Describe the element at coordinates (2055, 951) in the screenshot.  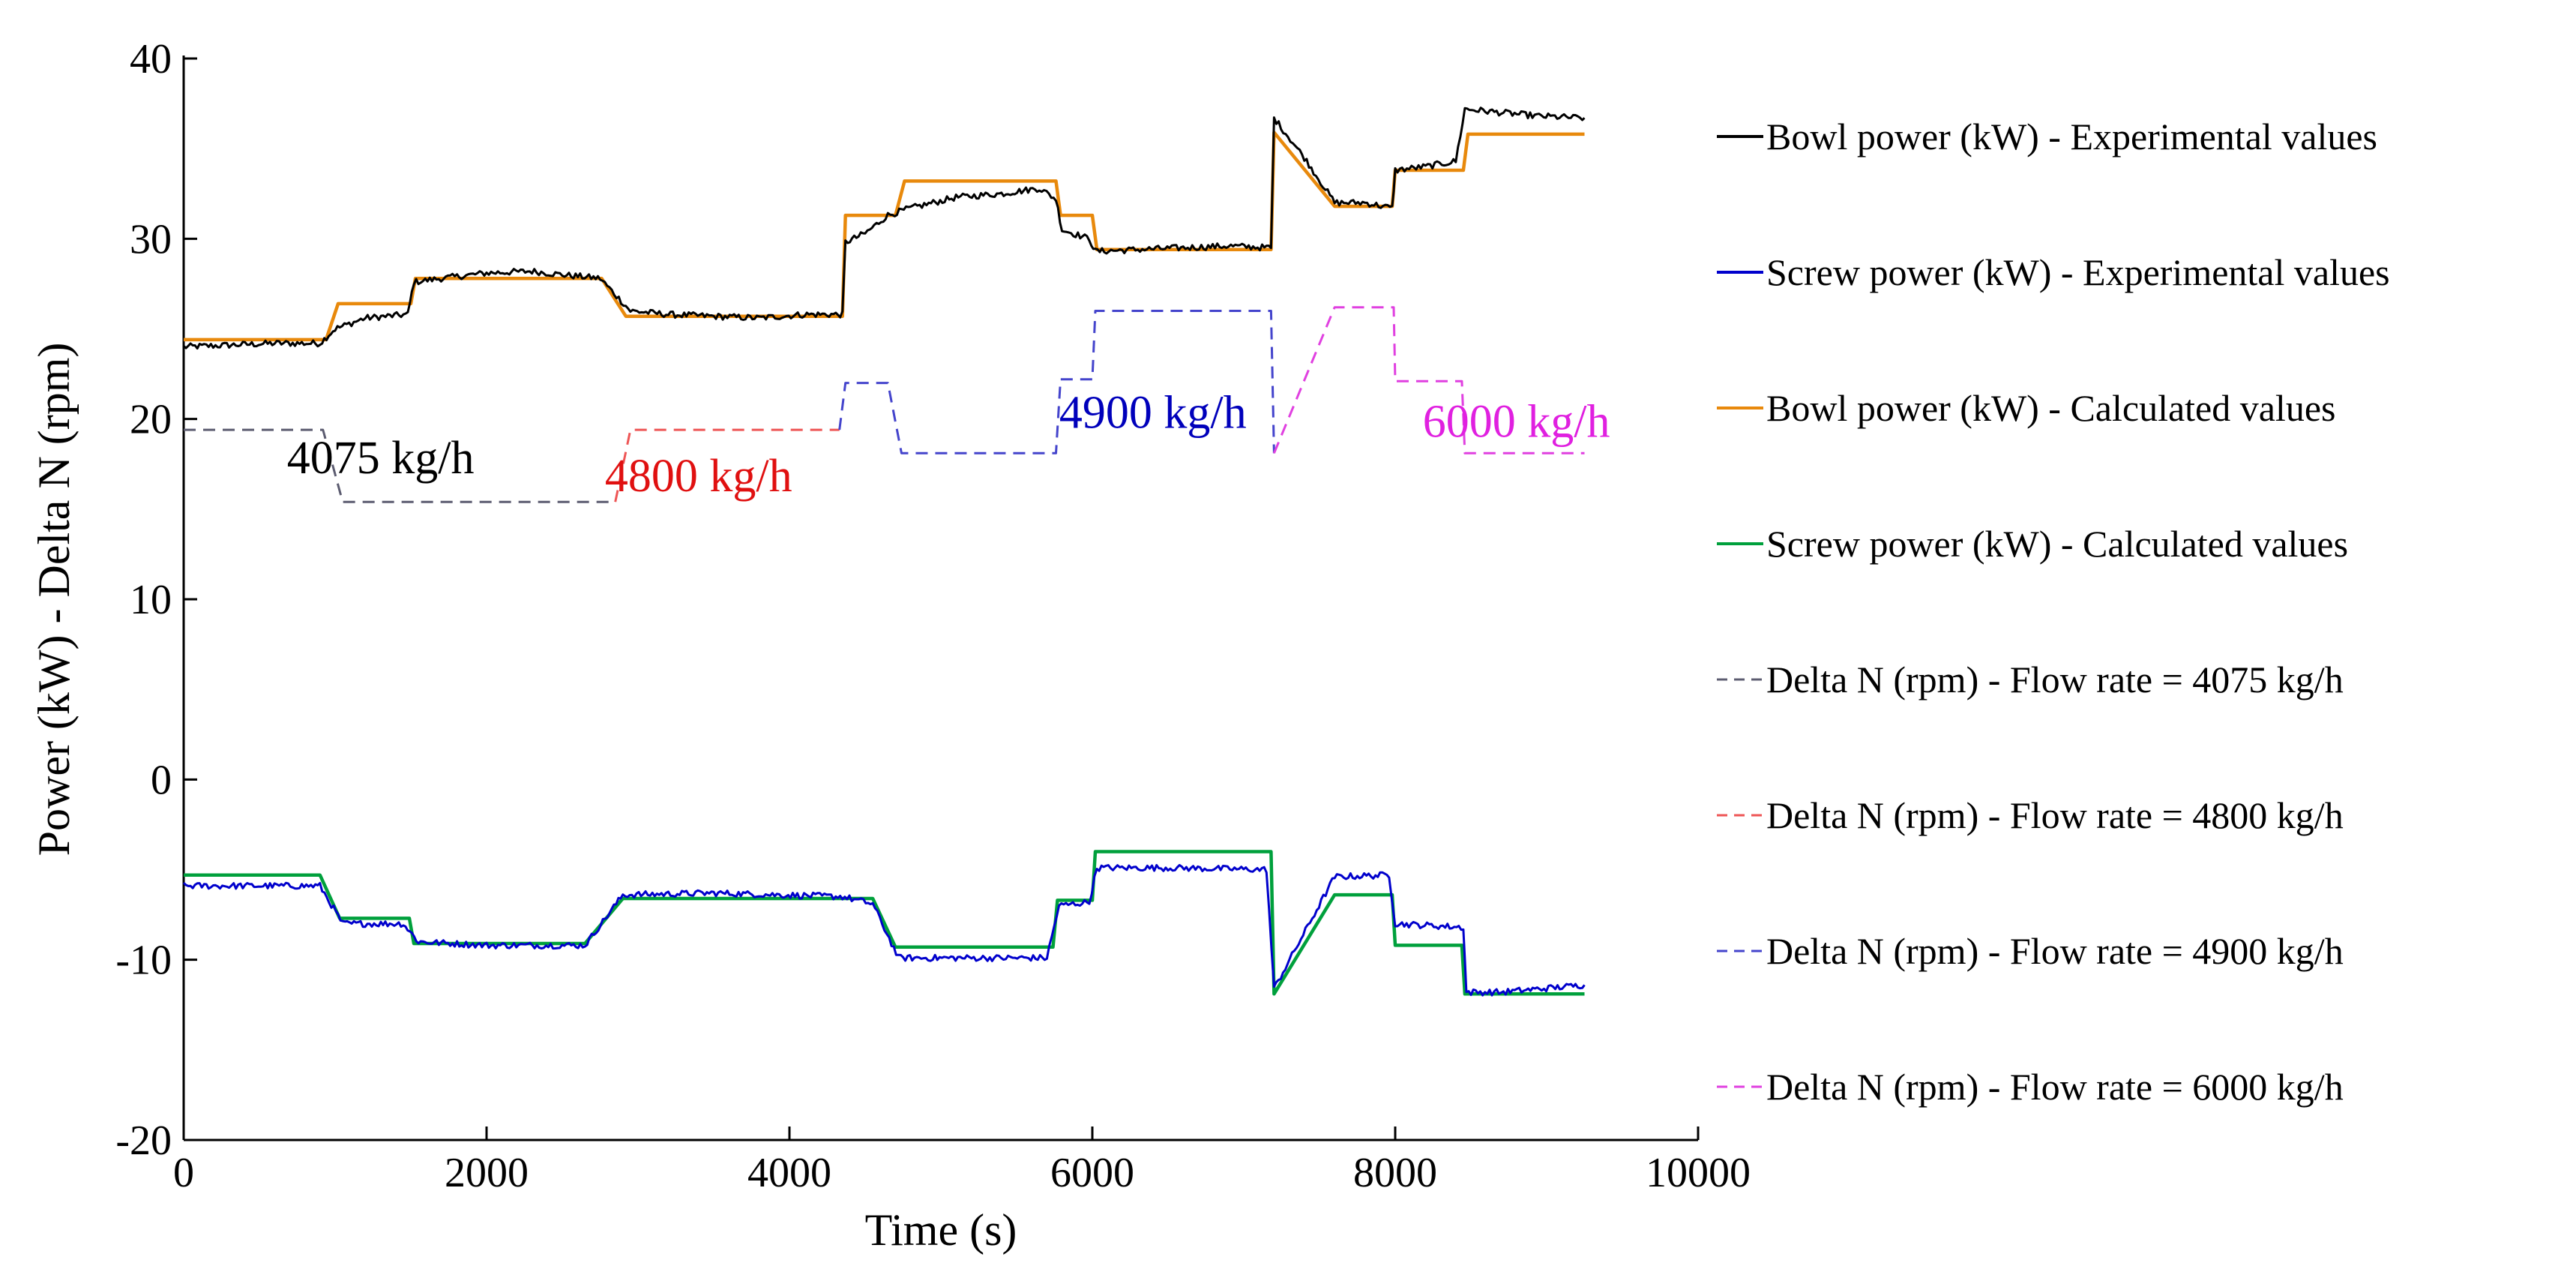
I see `legend-label: Delta N (rpm) - Flow rate = 4900 kg/h` at that location.